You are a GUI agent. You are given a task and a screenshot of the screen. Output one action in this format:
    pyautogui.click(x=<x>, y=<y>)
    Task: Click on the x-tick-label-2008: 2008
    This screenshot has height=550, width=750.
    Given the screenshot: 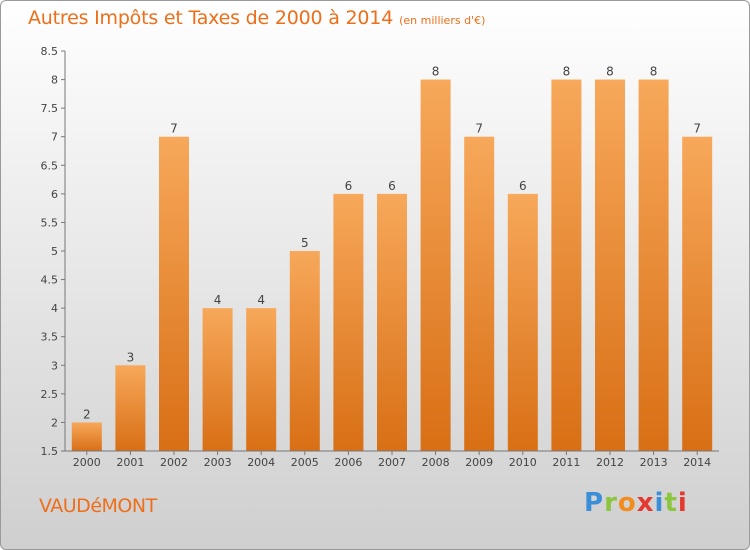 What is the action you would take?
    pyautogui.click(x=436, y=462)
    